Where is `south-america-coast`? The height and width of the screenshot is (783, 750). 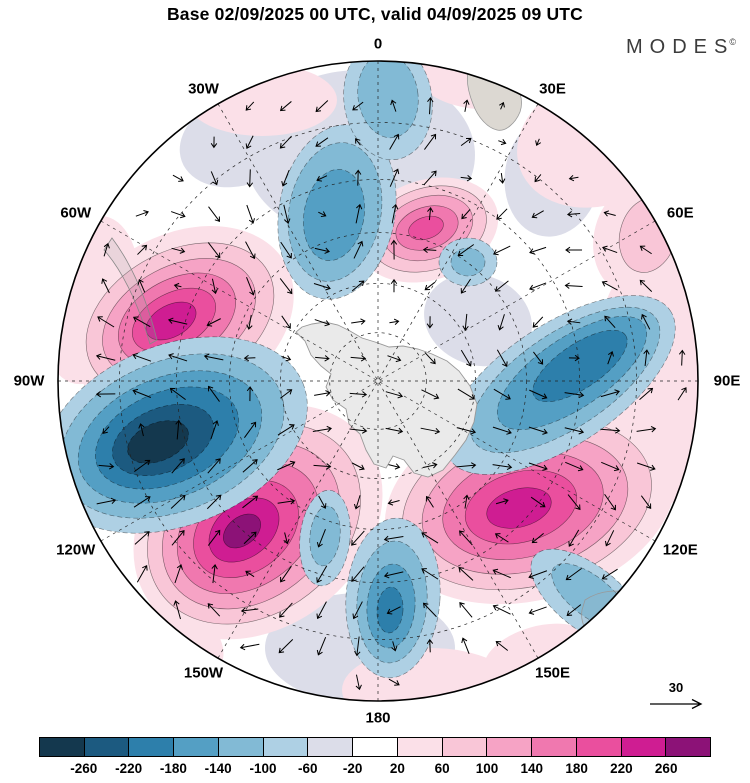
south-america-coast is located at coordinates (130, 291).